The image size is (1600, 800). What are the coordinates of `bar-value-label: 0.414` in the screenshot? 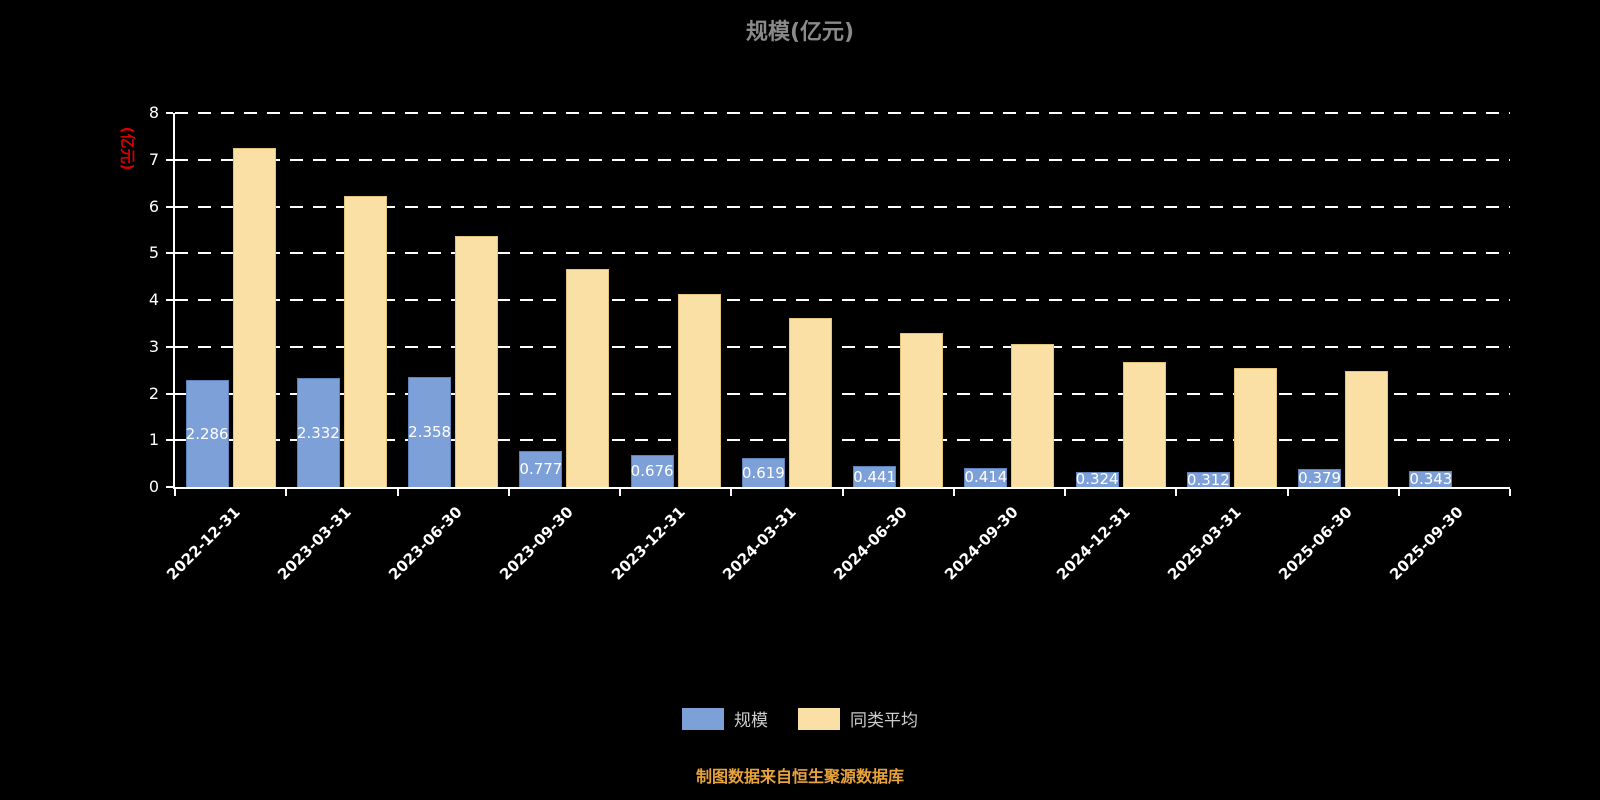 It's located at (986, 477).